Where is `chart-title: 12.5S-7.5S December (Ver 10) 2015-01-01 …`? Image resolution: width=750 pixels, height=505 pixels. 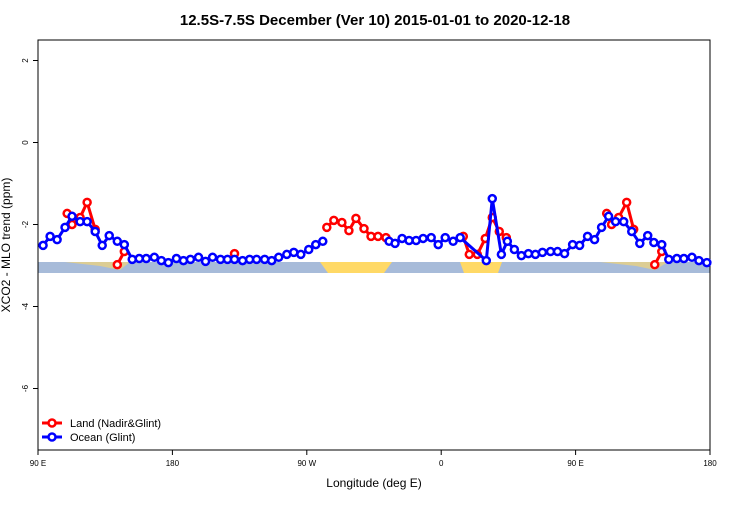
chart-title: 12.5S-7.5S December (Ver 10) 2015-01-01 … is located at coordinates (375, 20).